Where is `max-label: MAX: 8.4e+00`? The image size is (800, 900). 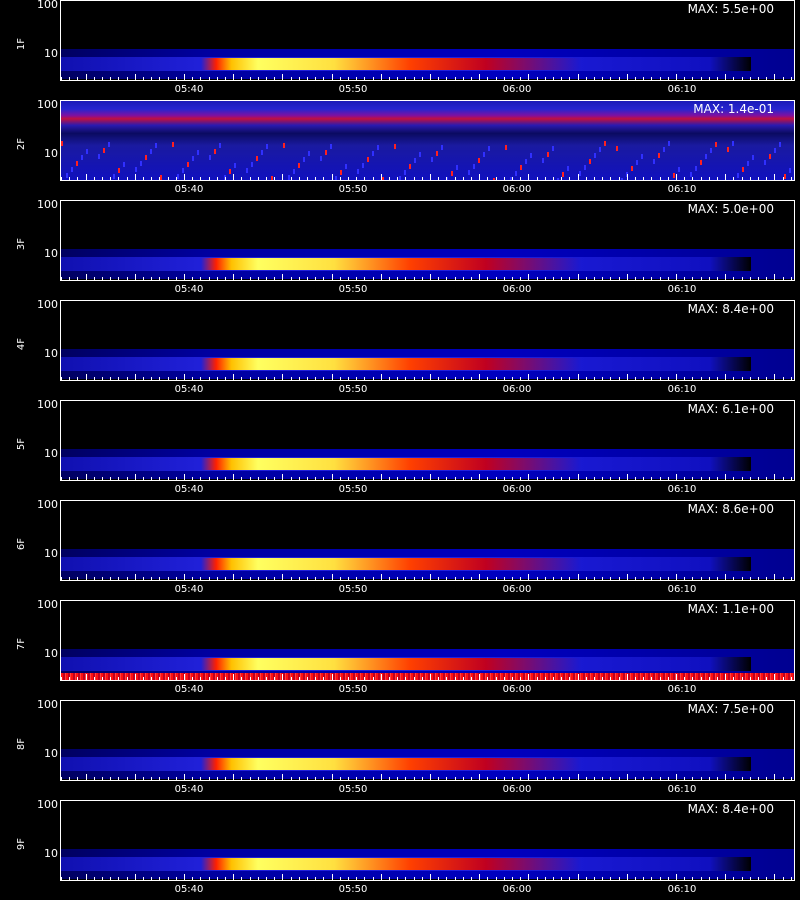 max-label: MAX: 8.4e+00 is located at coordinates (730, 309).